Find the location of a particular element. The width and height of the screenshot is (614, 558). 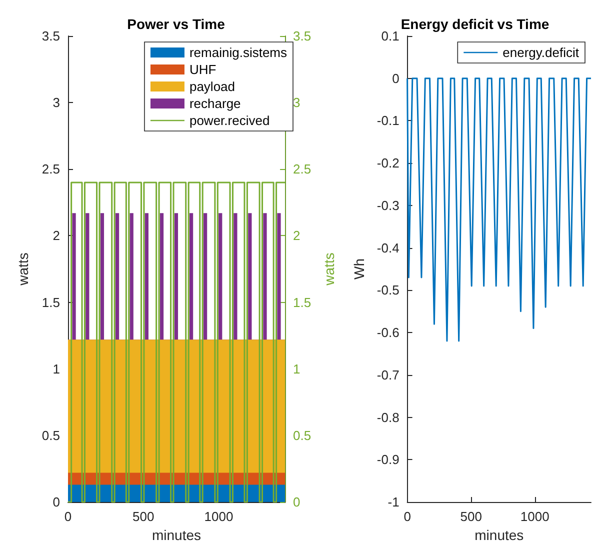

y-tick-label: -0.4 is located at coordinates (388, 248).